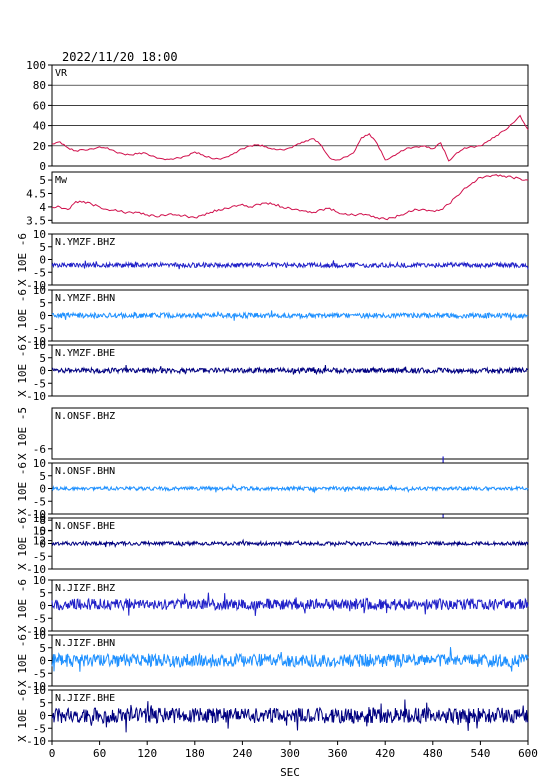 Image resolution: width=554 pixels, height=781 pixels. I want to click on panel-title: N.ONSF.BHZ, so click(85, 416).